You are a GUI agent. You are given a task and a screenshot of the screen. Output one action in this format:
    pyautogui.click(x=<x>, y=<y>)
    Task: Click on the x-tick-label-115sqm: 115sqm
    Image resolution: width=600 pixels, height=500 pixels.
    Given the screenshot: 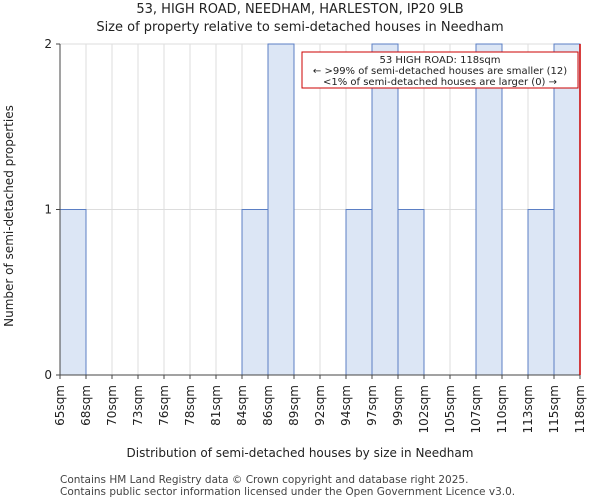 What is the action you would take?
    pyautogui.click(x=554, y=409)
    